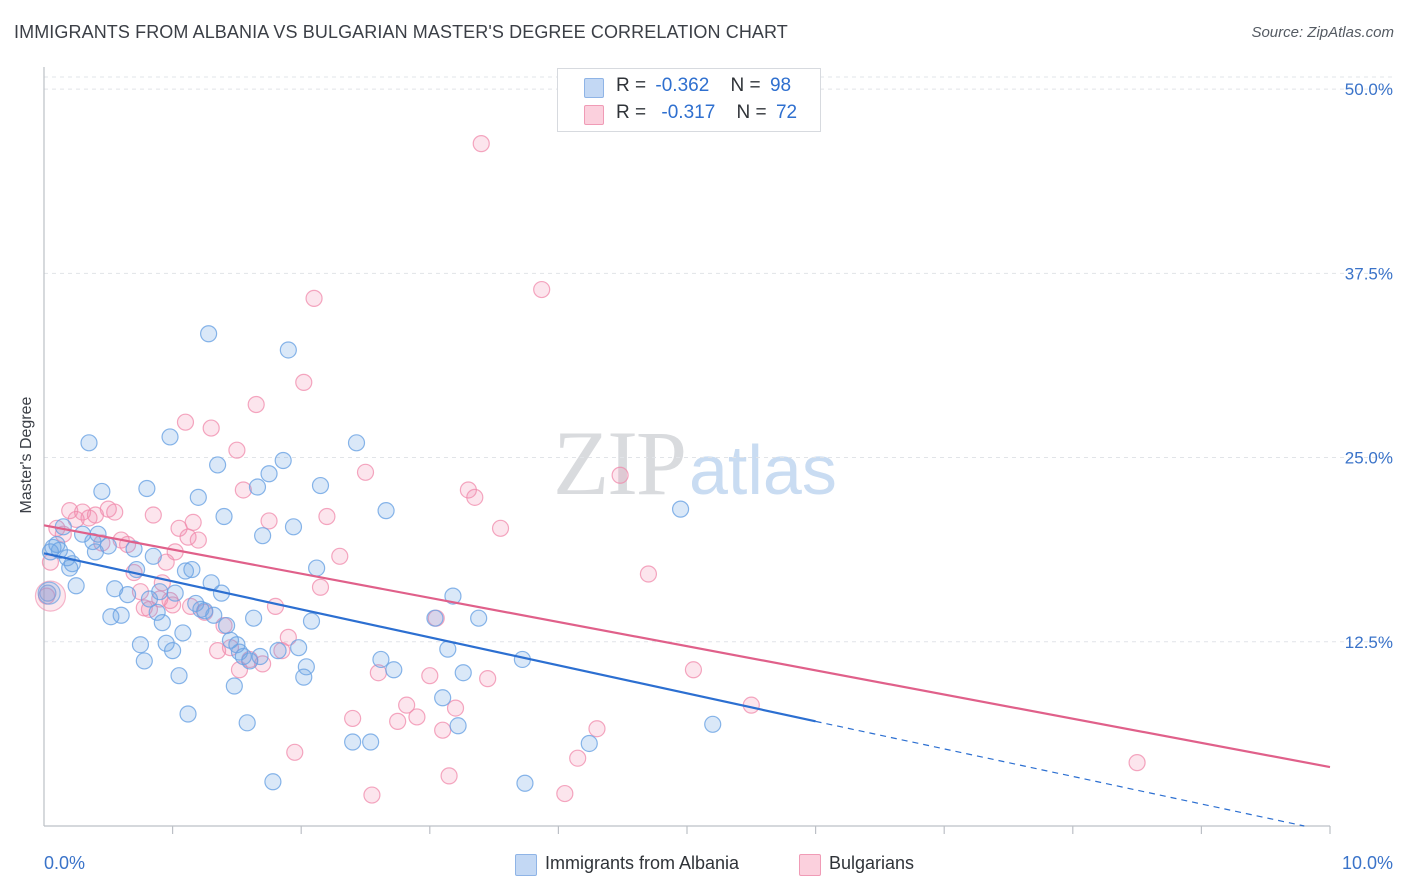 Image resolution: width=1406 pixels, height=892 pixels. What do you see at coordinates (780, 85) in the screenshot?
I see `legend-n-value-albania: 98` at bounding box center [780, 85].